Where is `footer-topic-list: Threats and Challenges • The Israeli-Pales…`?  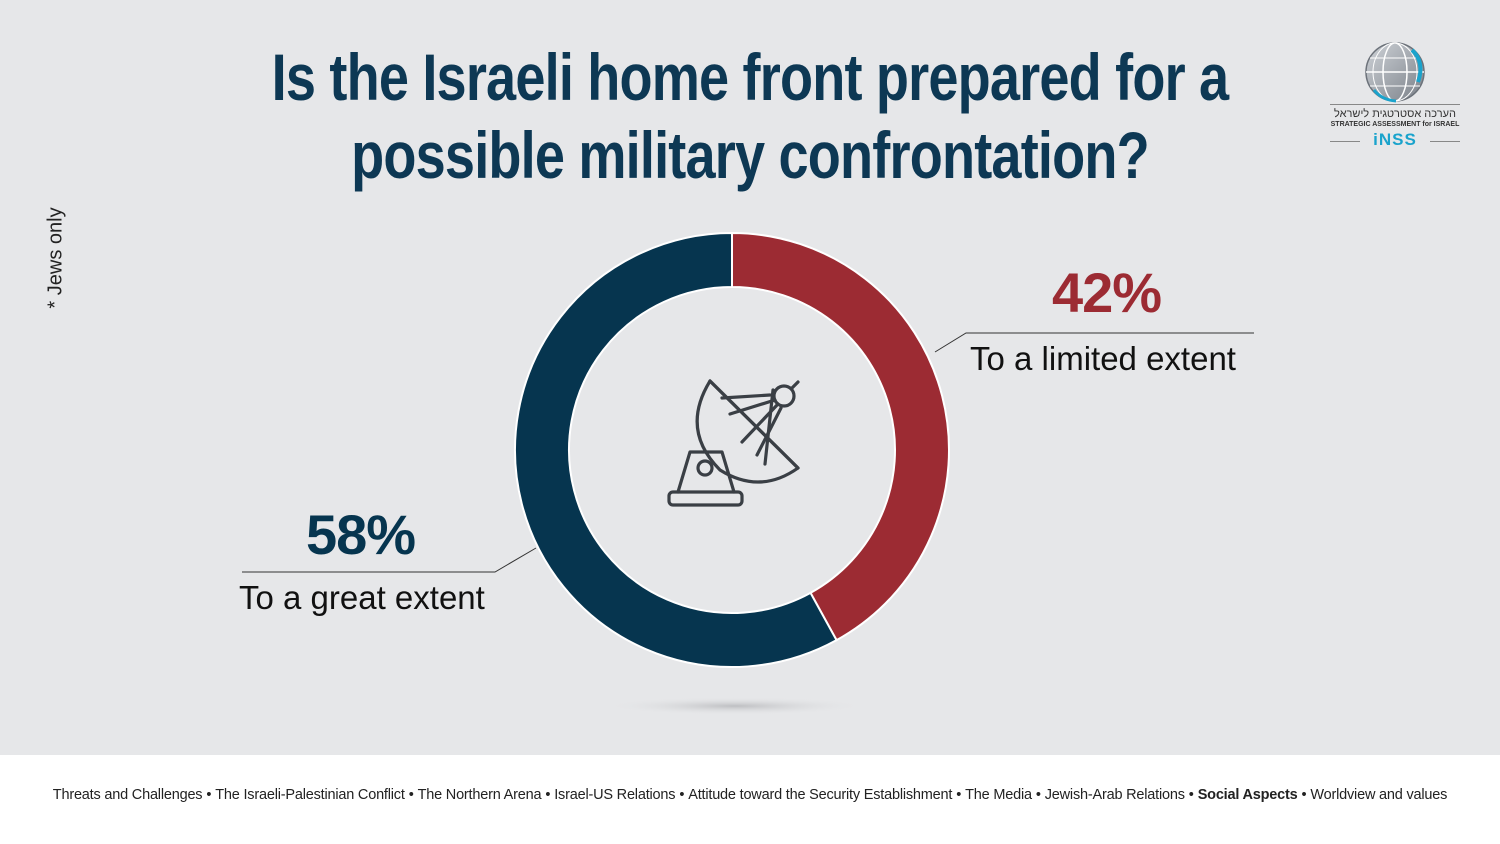
footer-topic-list: Threats and Challenges • The Israeli-Pales… is located at coordinates (750, 795).